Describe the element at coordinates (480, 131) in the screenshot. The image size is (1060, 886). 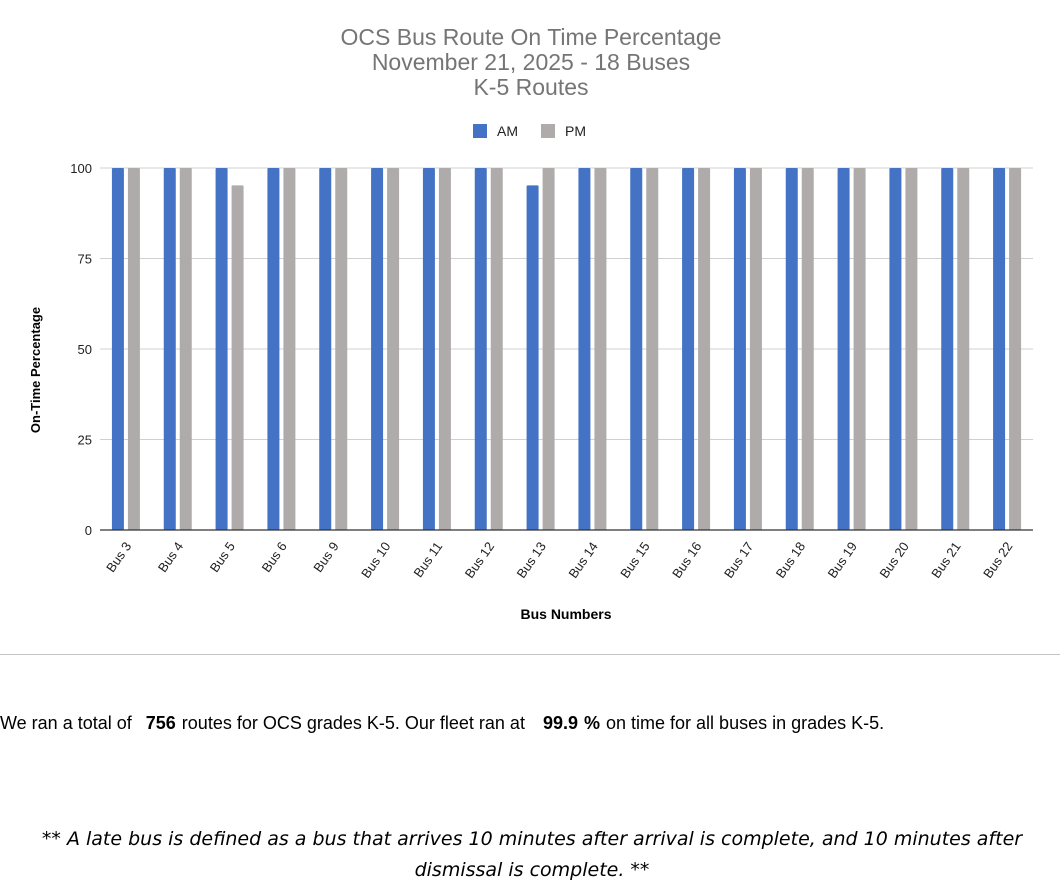
I see `legend-swatch-am` at that location.